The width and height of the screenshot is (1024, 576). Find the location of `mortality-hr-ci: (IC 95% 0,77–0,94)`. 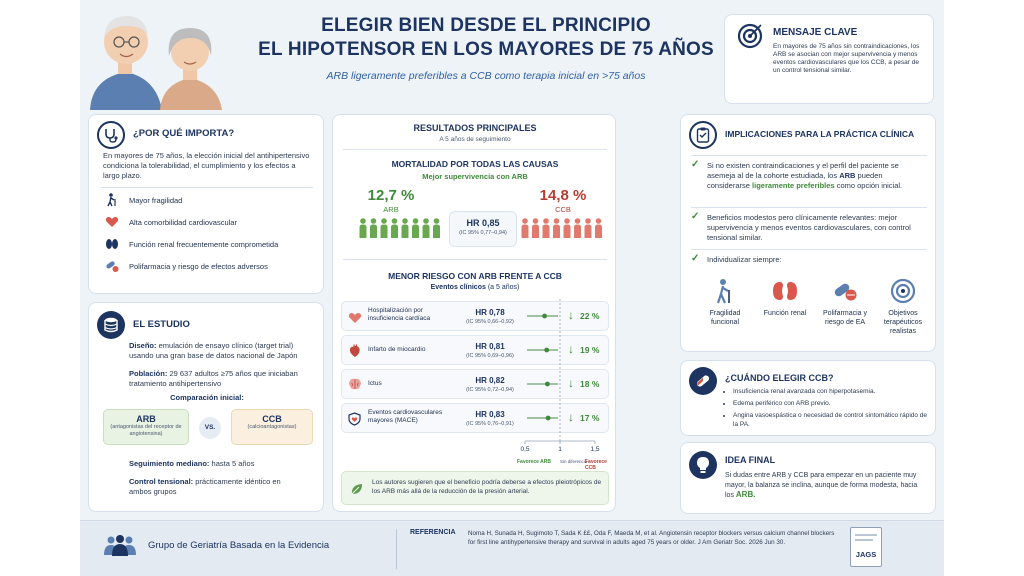

mortality-hr-ci: (IC 95% 0,77–0,94) is located at coordinates (483, 233).